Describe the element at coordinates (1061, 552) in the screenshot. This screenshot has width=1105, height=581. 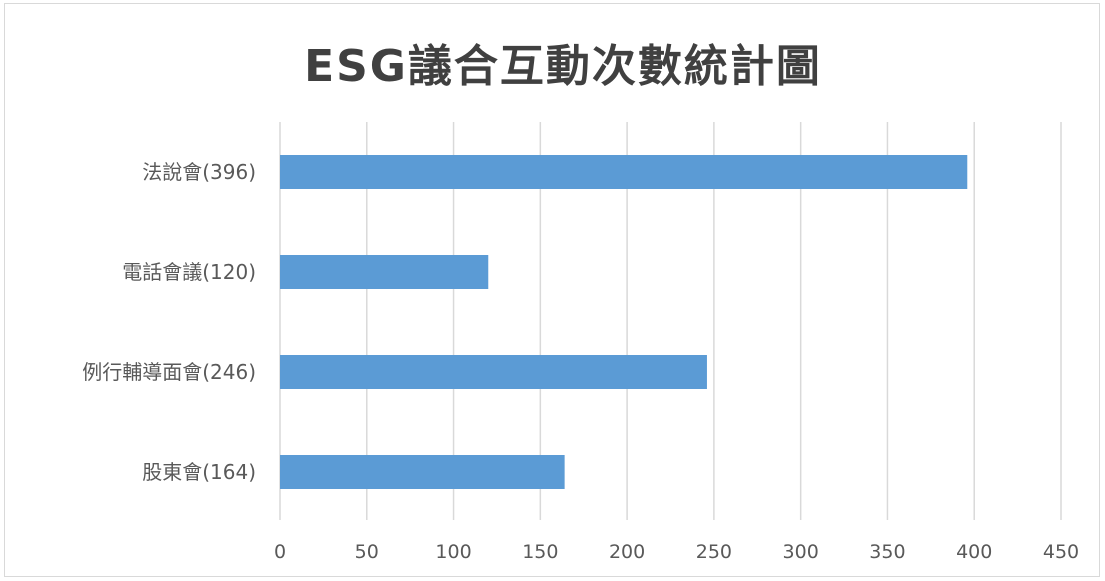
I see `x-tick-label-450: 450` at that location.